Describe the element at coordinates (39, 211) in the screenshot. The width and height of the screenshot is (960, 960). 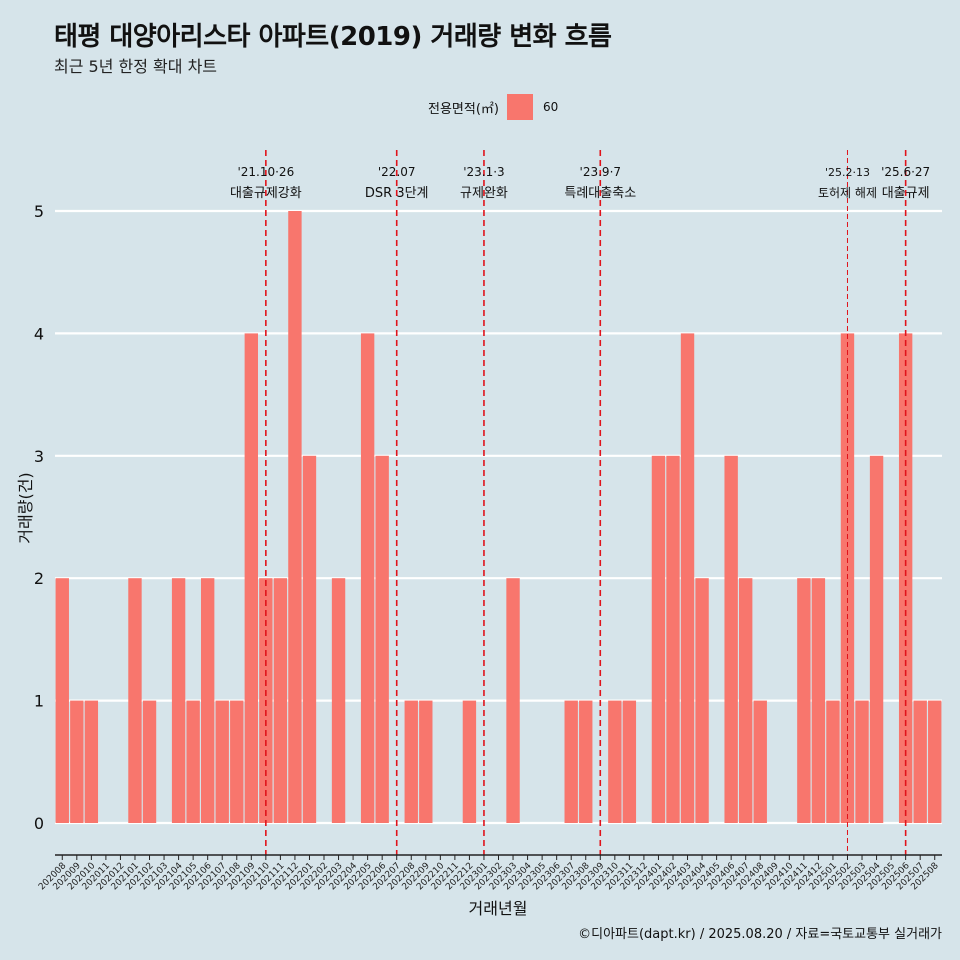
I see `y-tick-label: 5` at that location.